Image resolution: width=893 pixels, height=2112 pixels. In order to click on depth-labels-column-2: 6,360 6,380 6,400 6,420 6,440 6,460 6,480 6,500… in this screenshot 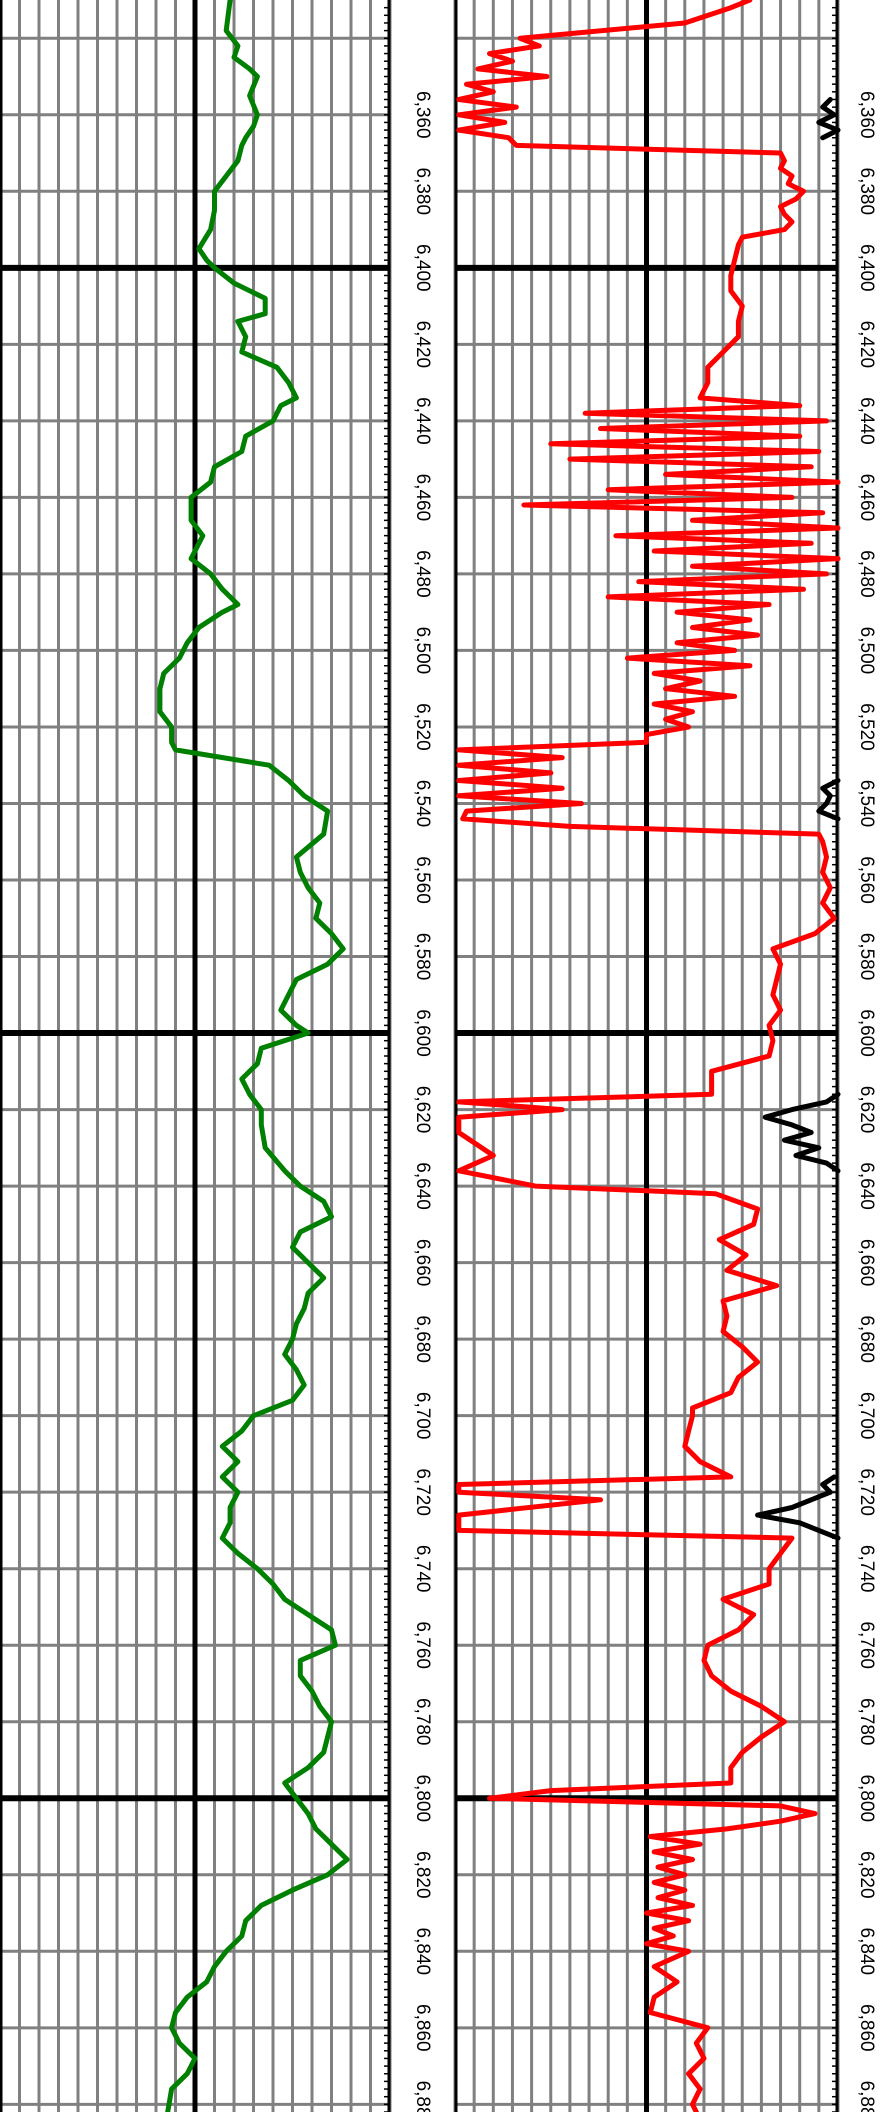, I will do `click(866, 1101)`.